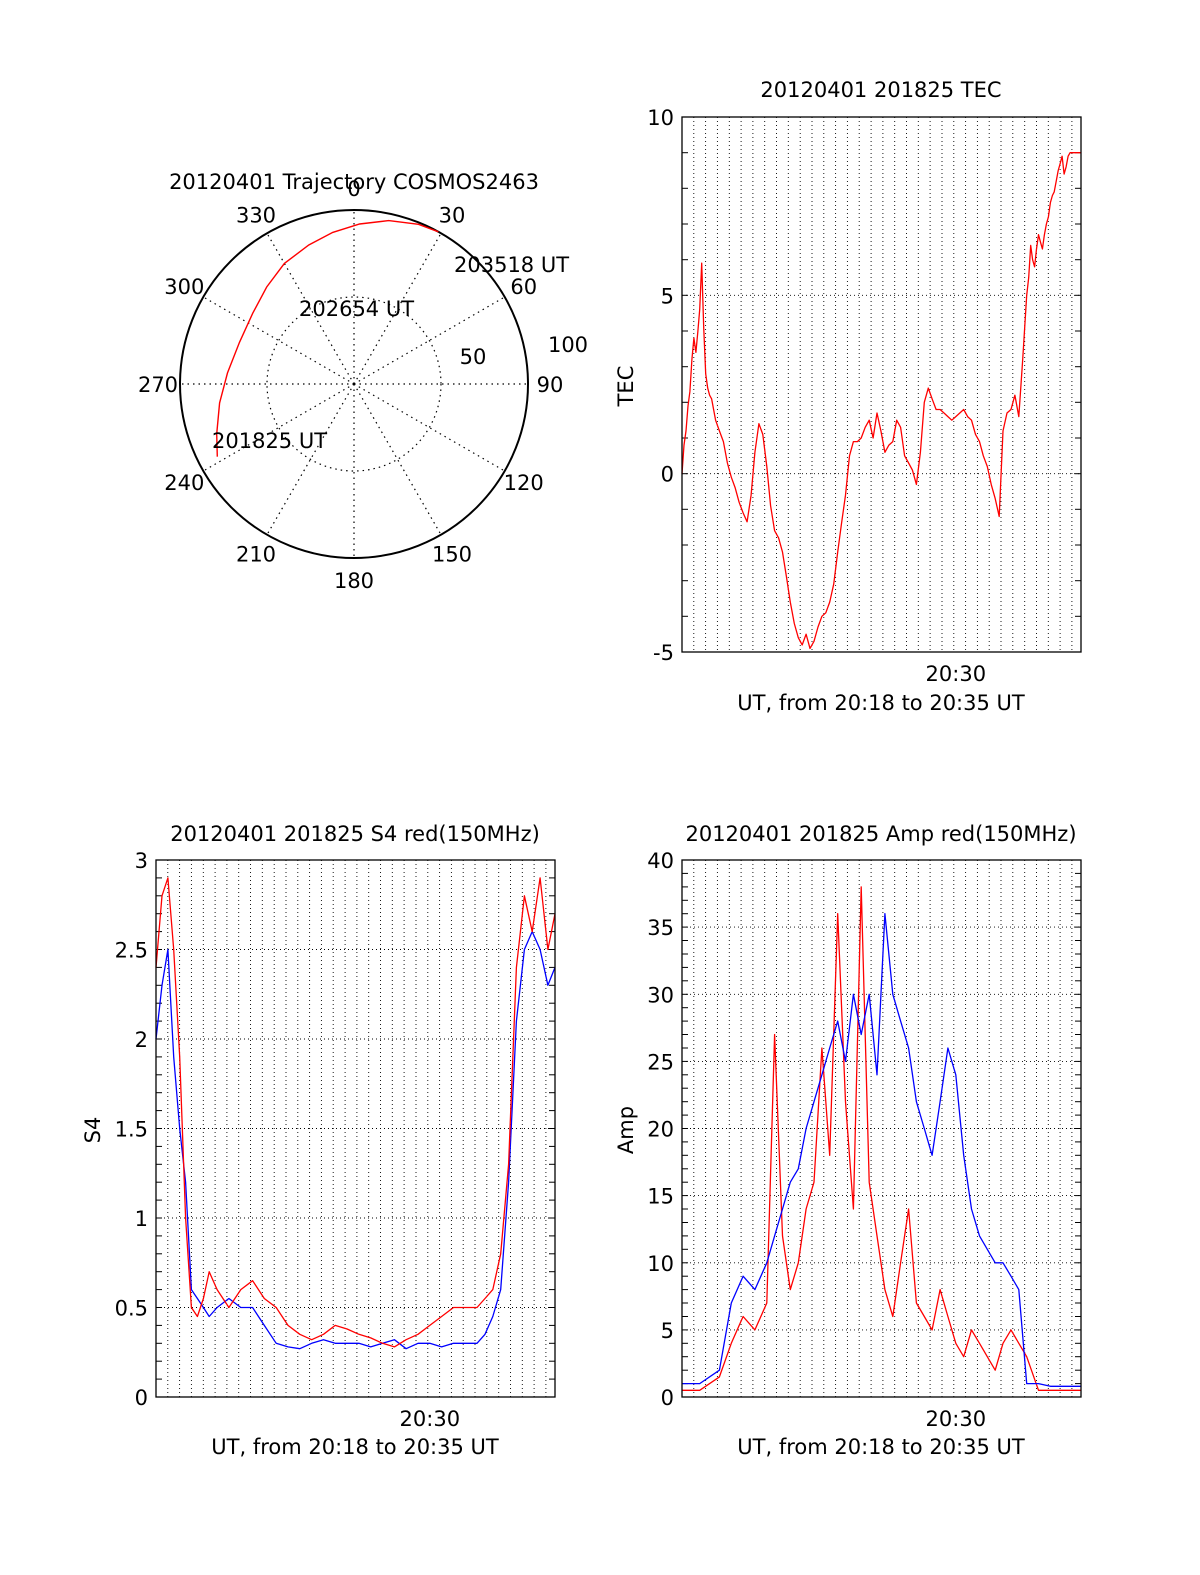 This screenshot has width=1200, height=1575. What do you see at coordinates (131, 1309) in the screenshot?
I see `s4-ytick-0.5: 0.5` at bounding box center [131, 1309].